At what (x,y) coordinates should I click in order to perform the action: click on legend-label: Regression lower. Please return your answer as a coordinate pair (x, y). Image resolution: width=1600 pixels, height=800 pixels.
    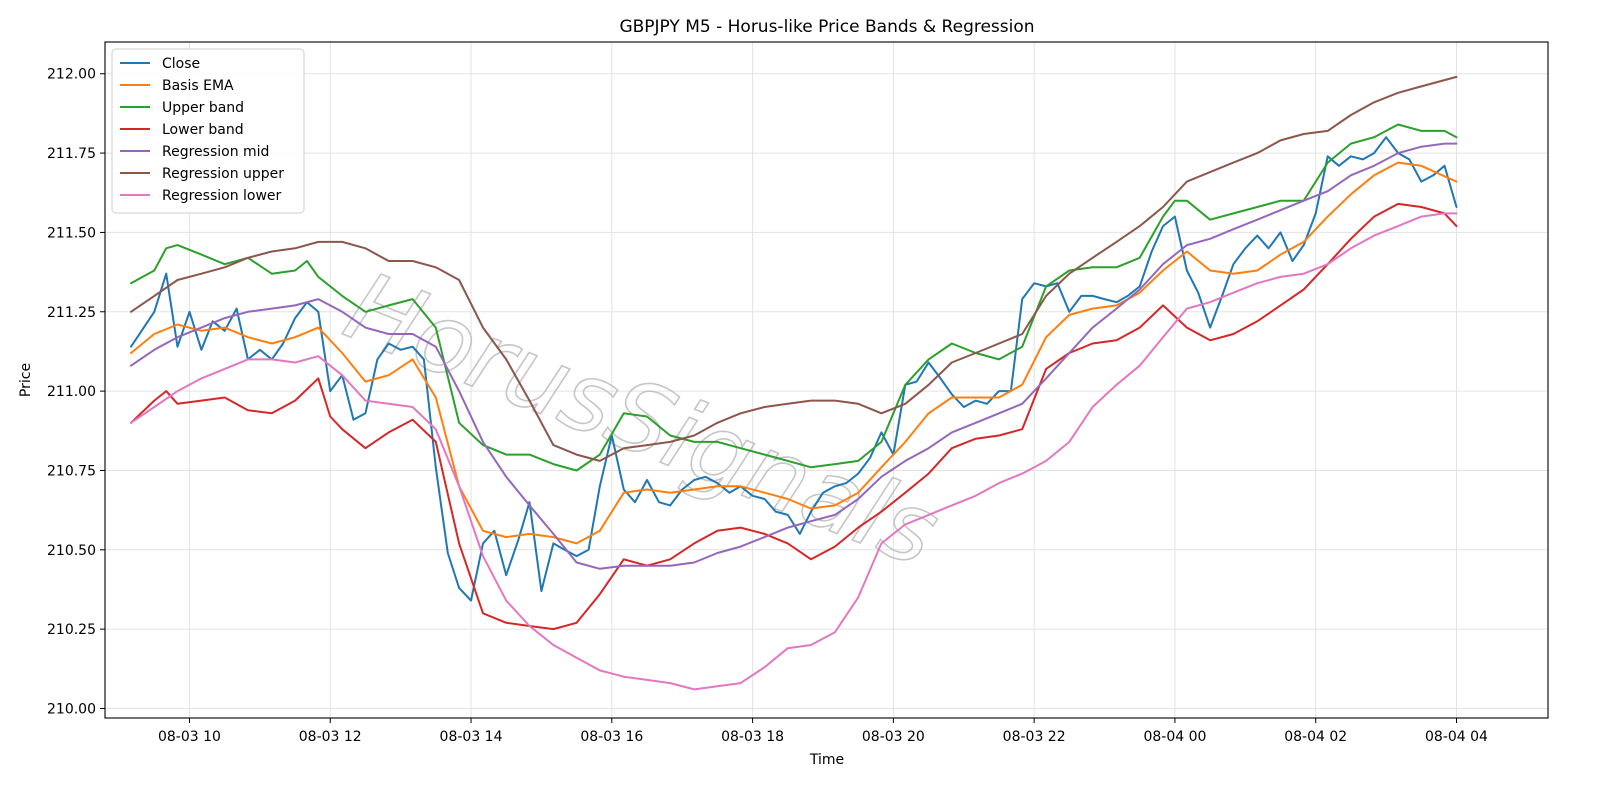
    Looking at the image, I should click on (222, 196).